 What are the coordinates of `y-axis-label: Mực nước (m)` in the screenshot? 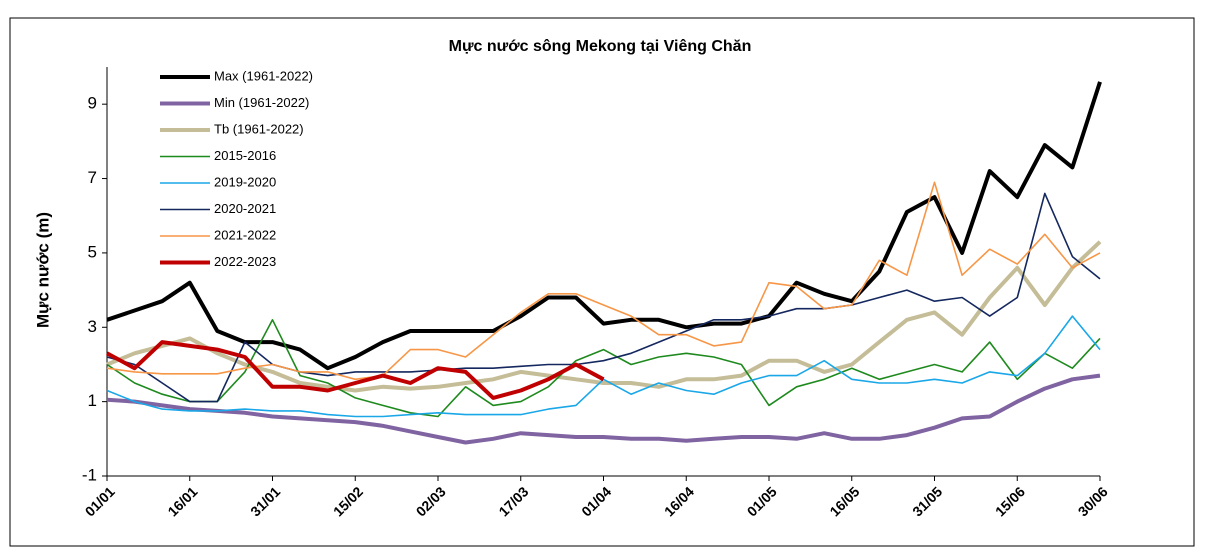 It's located at (42, 270).